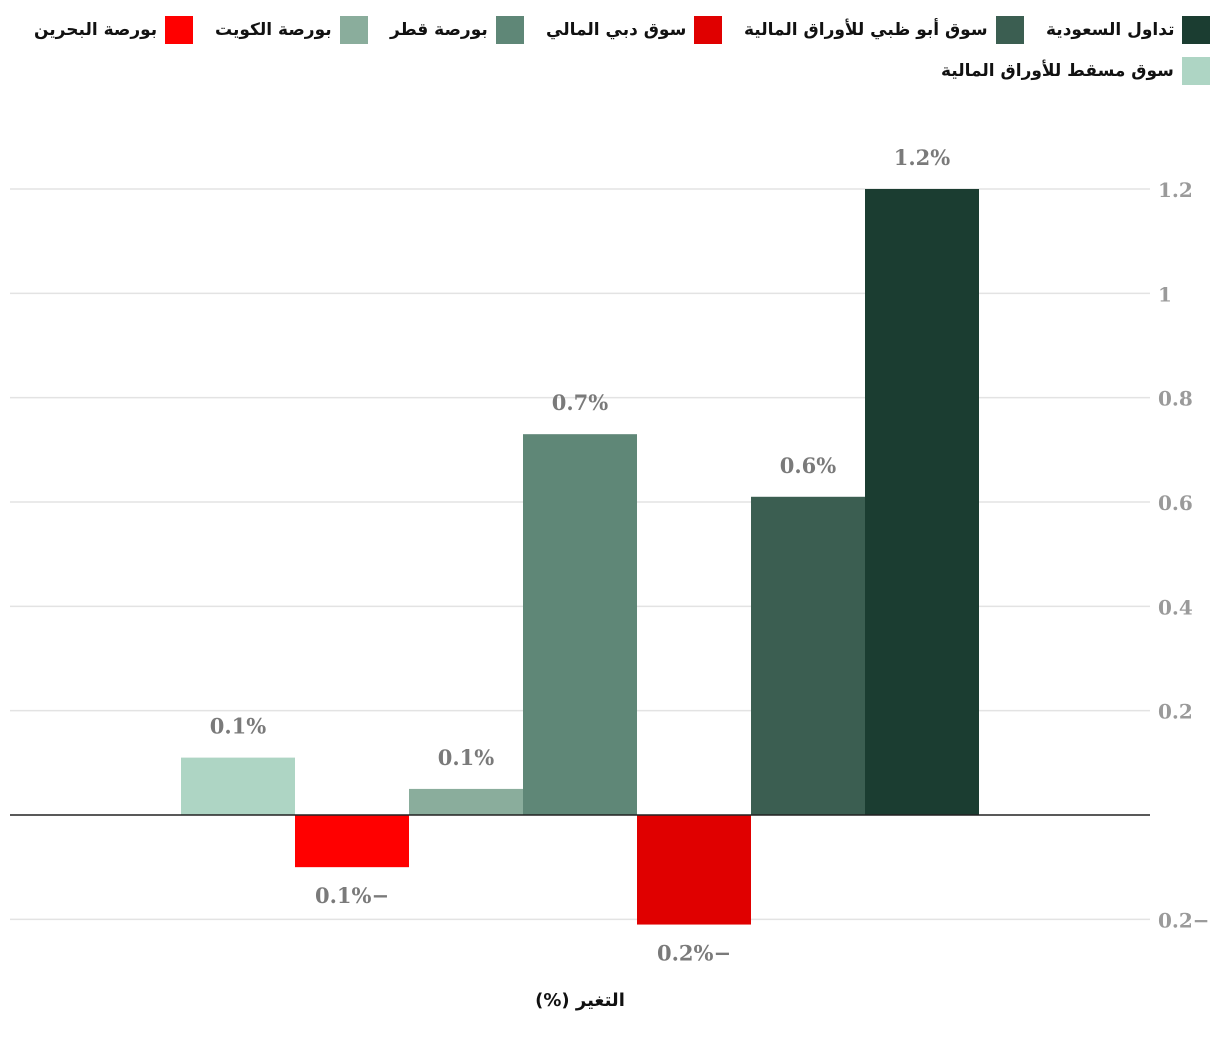  I want to click on legend-label: بورصة البحرين, so click(96, 30).